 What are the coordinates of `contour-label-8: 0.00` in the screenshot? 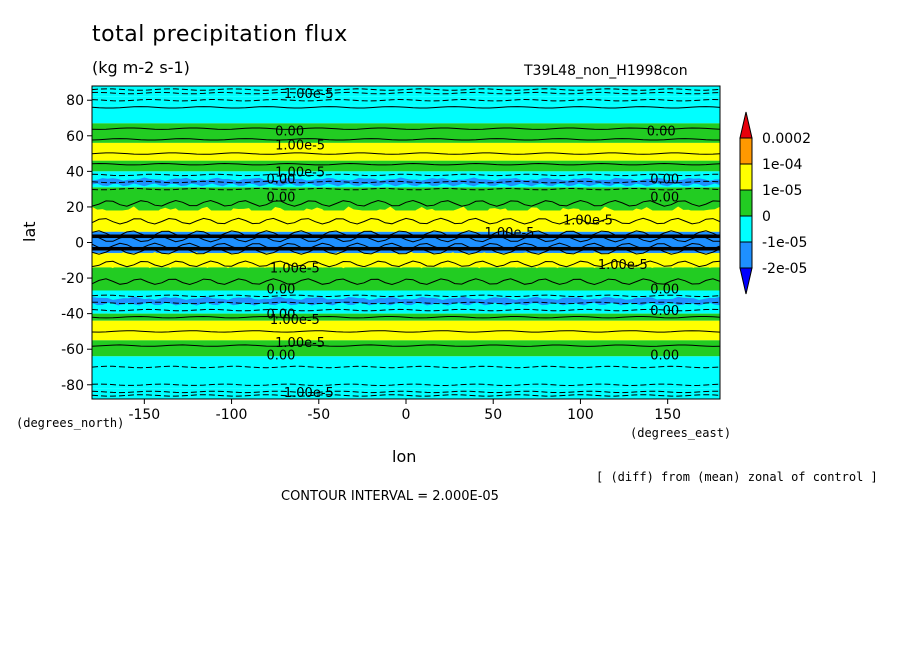 It's located at (664, 197).